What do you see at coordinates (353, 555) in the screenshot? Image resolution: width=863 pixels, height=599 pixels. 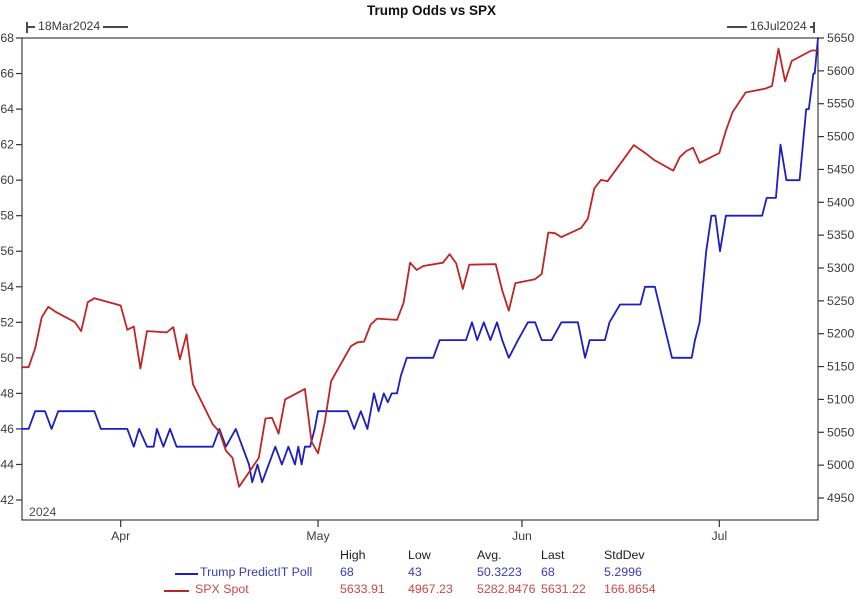 I see `stats-header-high: High` at bounding box center [353, 555].